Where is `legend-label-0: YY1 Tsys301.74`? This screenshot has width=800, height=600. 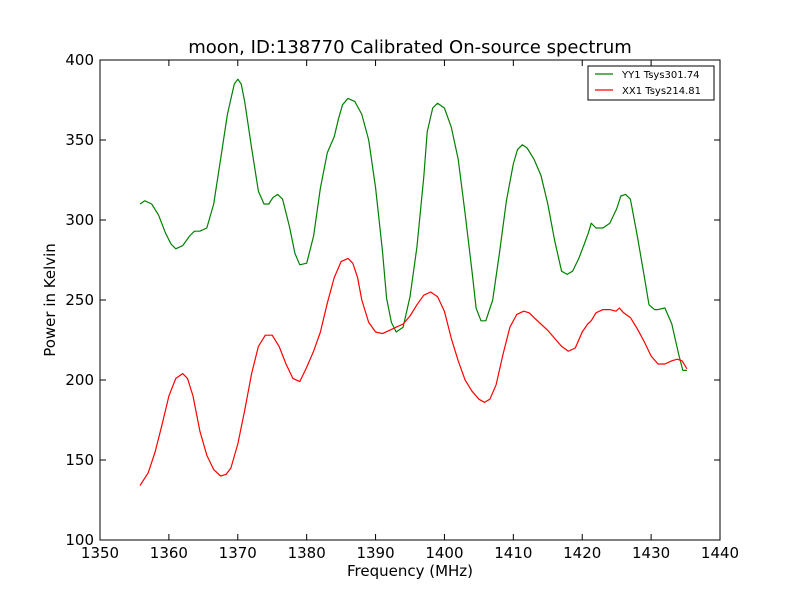 legend-label-0: YY1 Tsys301.74 is located at coordinates (660, 75).